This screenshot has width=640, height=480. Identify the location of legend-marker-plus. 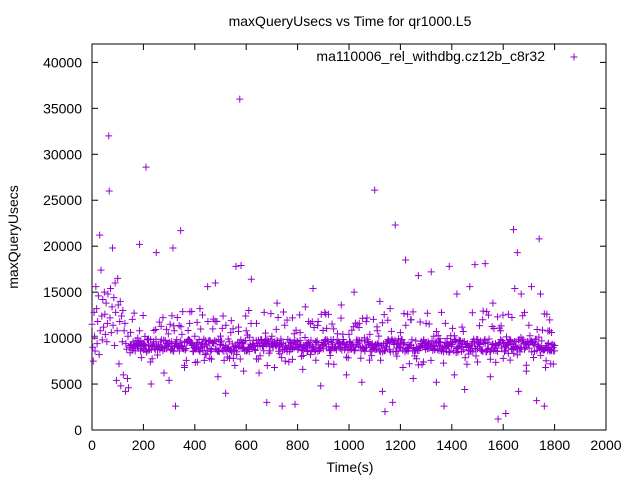
(574, 57).